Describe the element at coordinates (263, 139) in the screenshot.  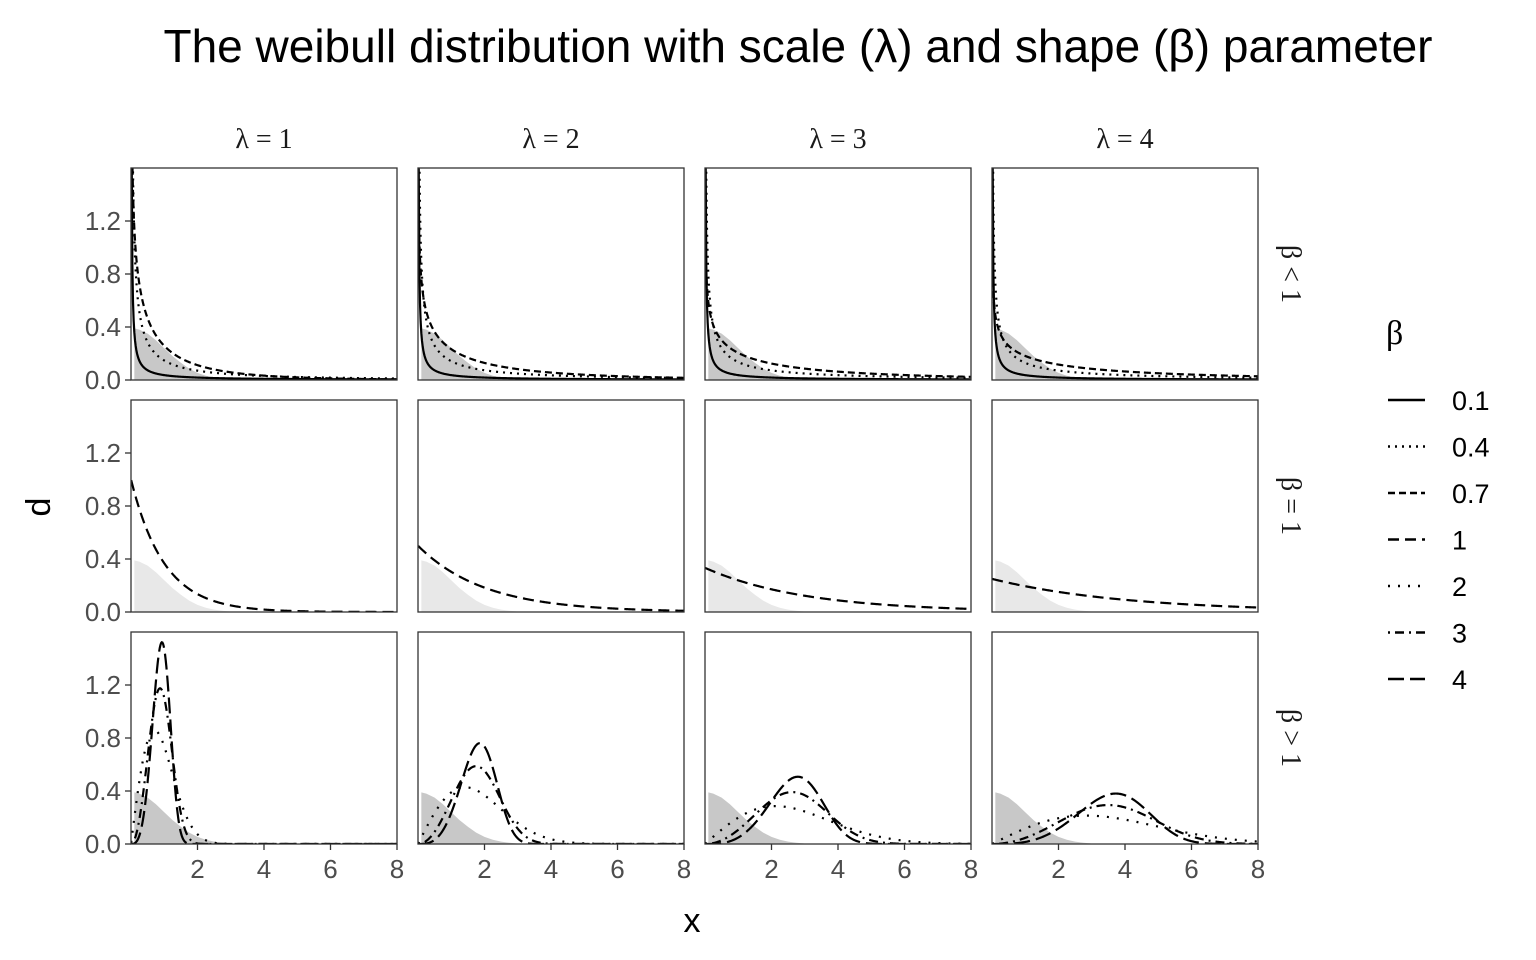
I see `strip-label-col-1: λ = 1` at that location.